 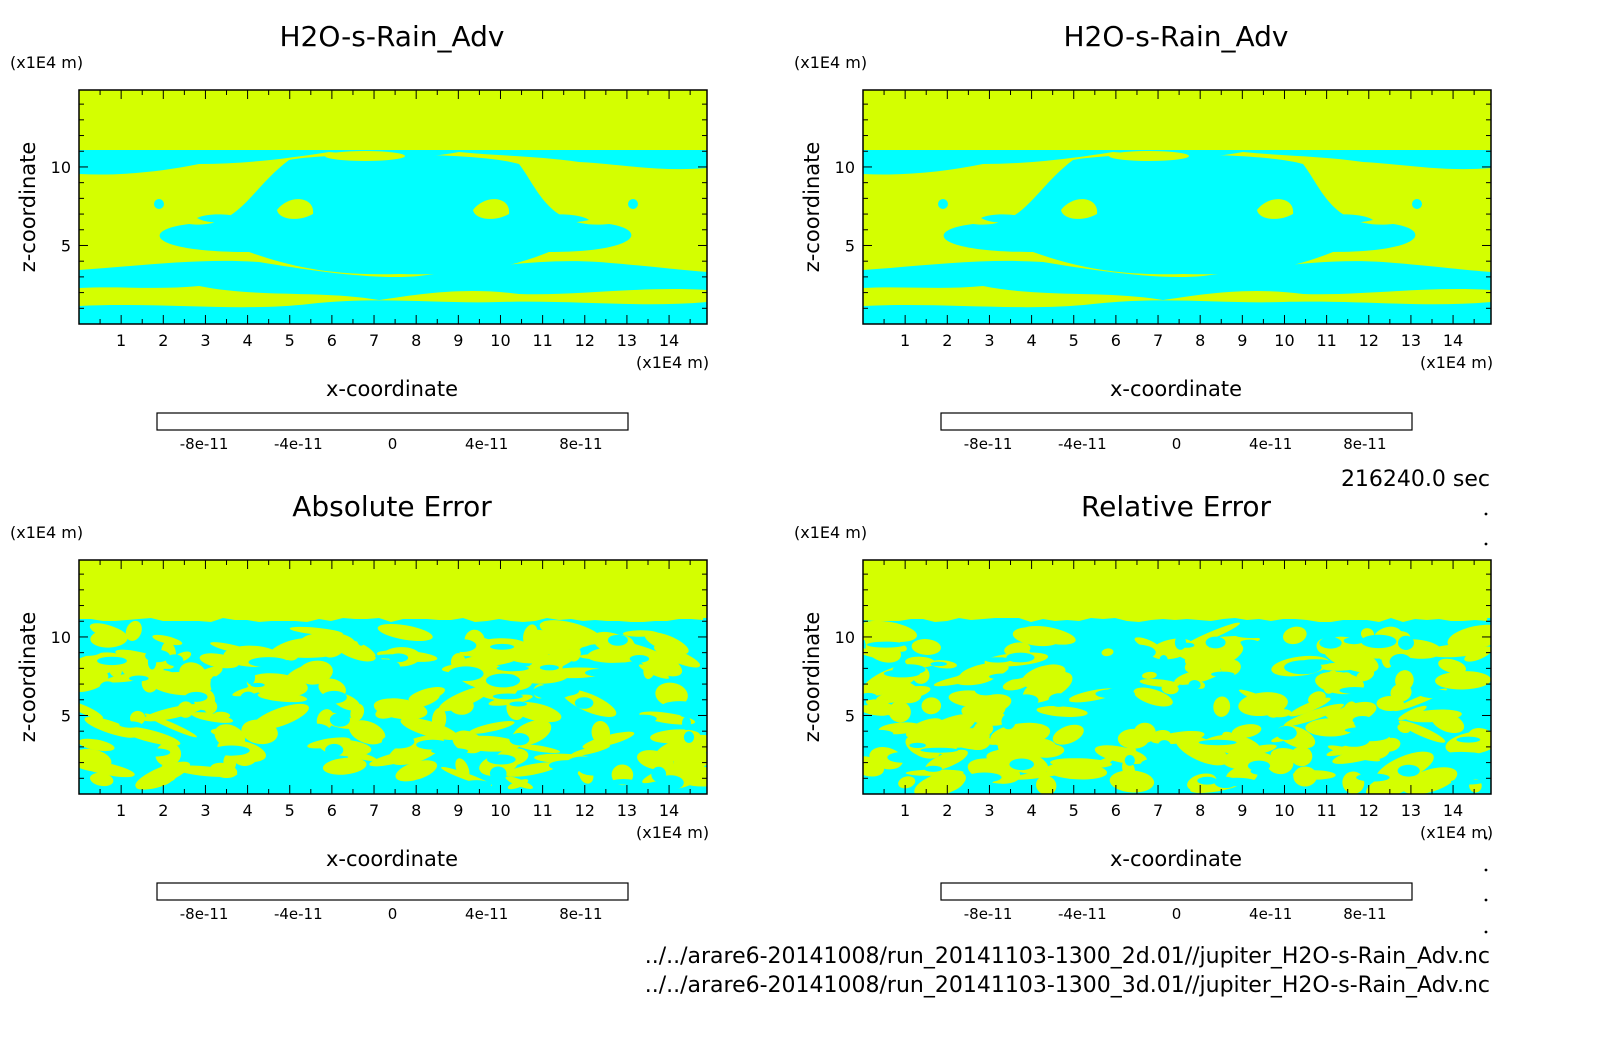 What do you see at coordinates (204, 914) in the screenshot?
I see `colorbar-tick-label: -8e-11` at bounding box center [204, 914].